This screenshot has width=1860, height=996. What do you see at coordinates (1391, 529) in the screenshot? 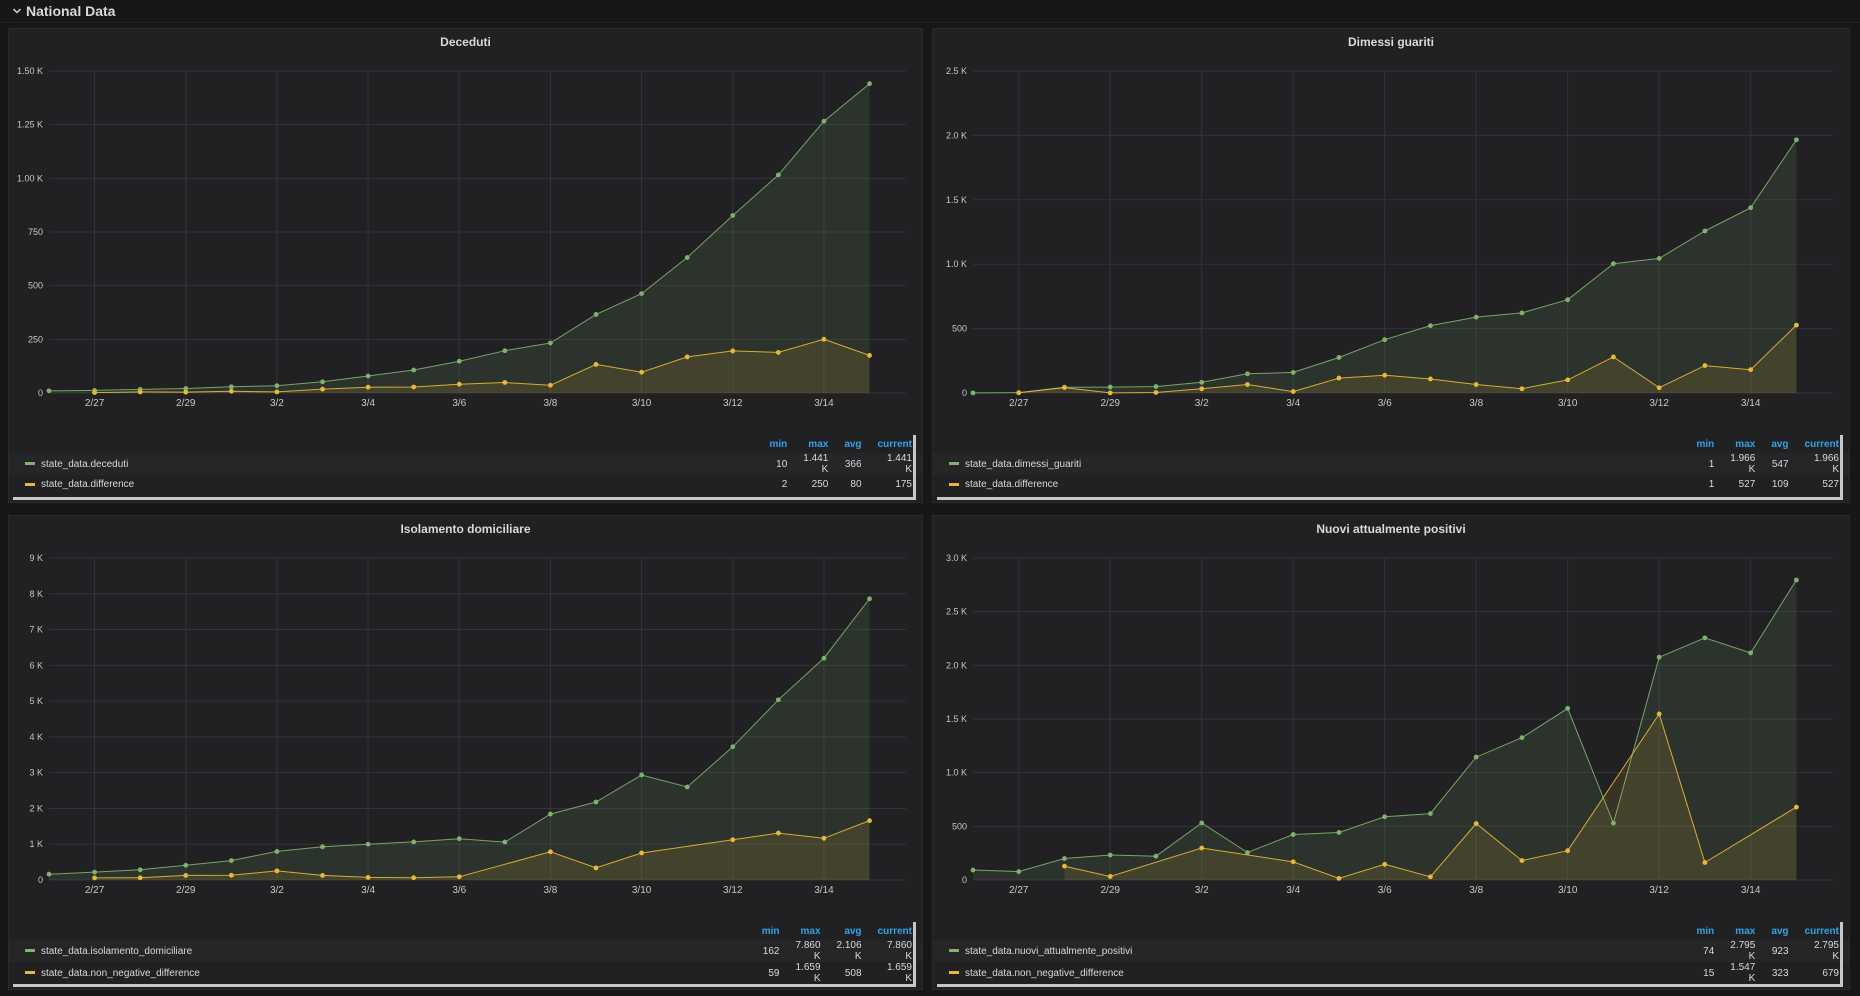
I see `panel-title: Nuovi attualmente positivi` at bounding box center [1391, 529].